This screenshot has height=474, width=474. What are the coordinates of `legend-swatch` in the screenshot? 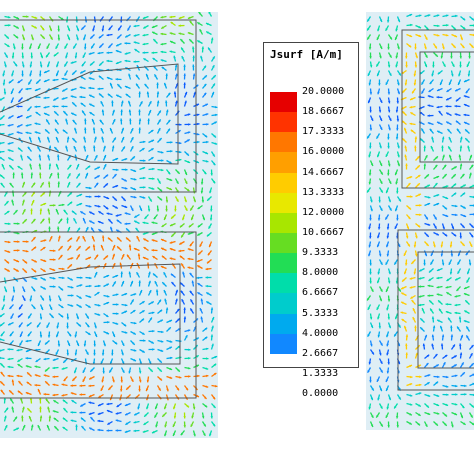 It's located at (283, 323).